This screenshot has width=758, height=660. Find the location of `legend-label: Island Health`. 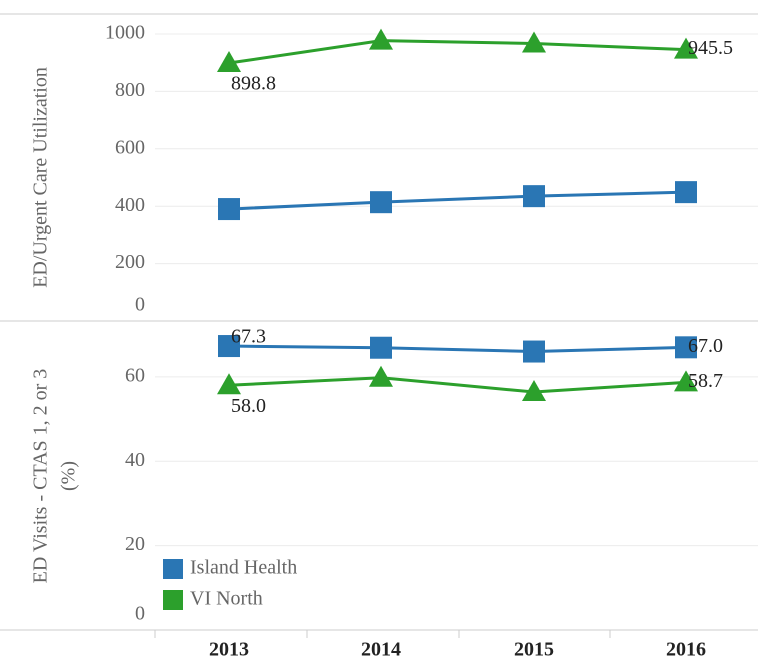

legend-label: Island Health is located at coordinates (243, 568).